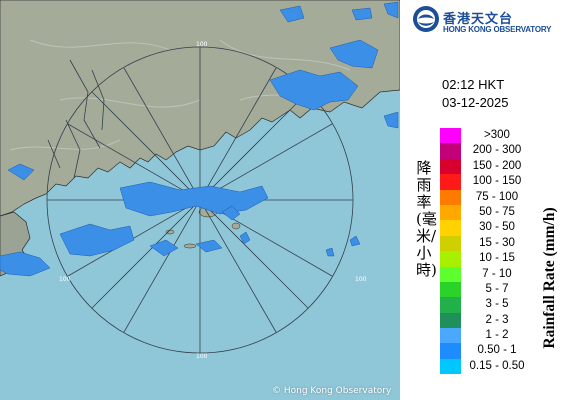 The width and height of the screenshot is (577, 400). Describe the element at coordinates (497, 350) in the screenshot. I see `legend-label: 0.50 - 1` at that location.